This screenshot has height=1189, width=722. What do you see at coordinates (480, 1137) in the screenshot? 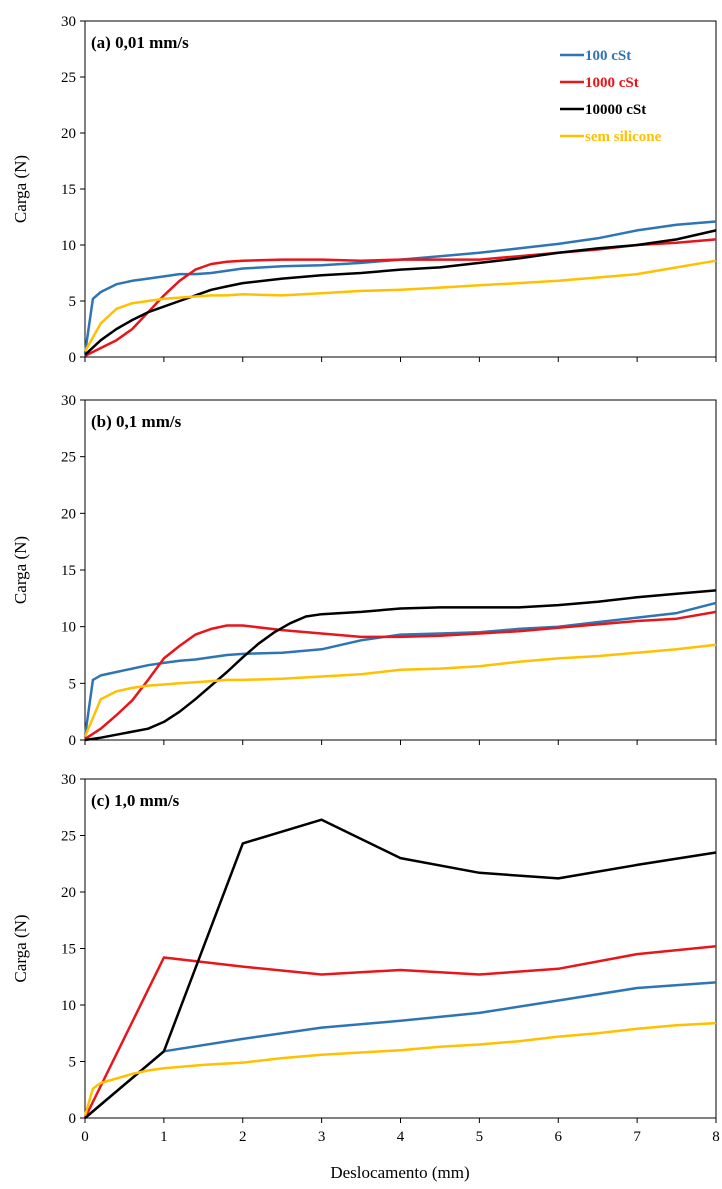
I see `x-tick-label: 5` at bounding box center [480, 1137].